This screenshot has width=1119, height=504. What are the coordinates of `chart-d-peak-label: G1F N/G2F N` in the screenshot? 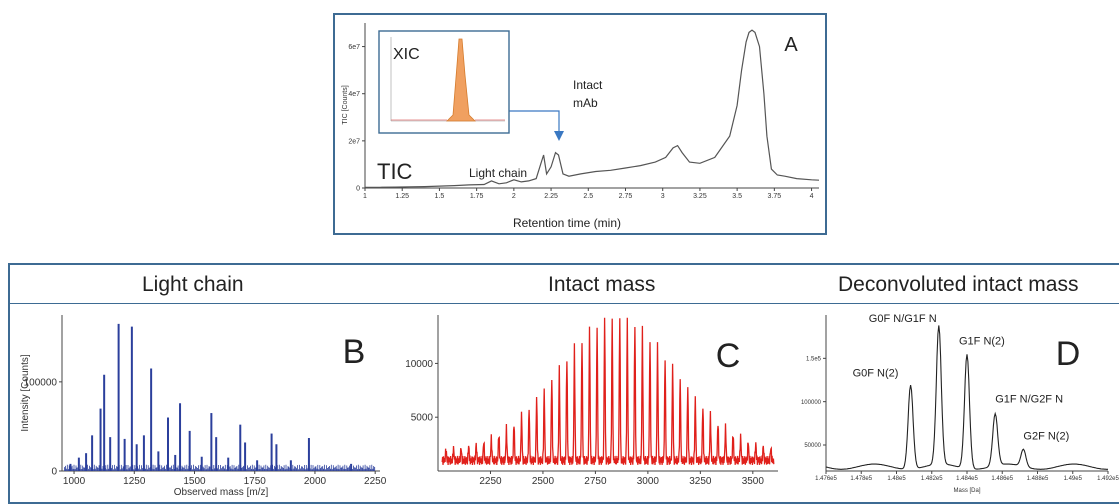 It's located at (1029, 400).